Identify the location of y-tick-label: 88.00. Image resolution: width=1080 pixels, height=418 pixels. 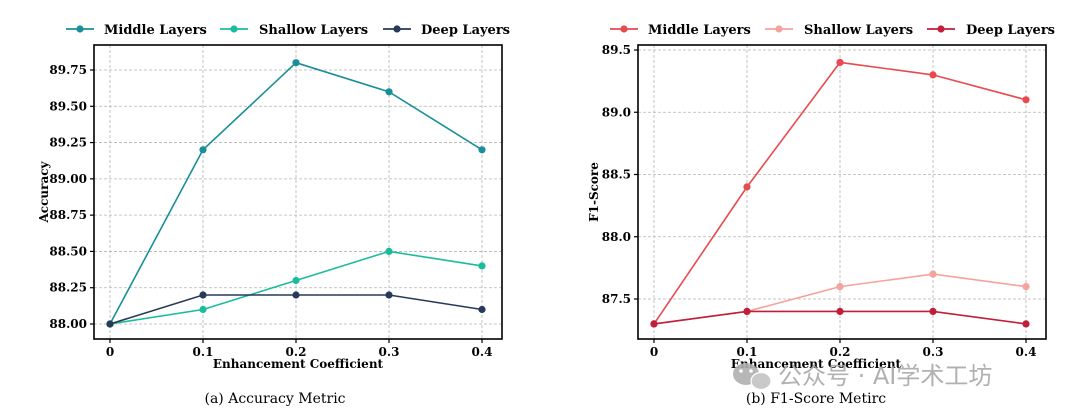
(68, 324).